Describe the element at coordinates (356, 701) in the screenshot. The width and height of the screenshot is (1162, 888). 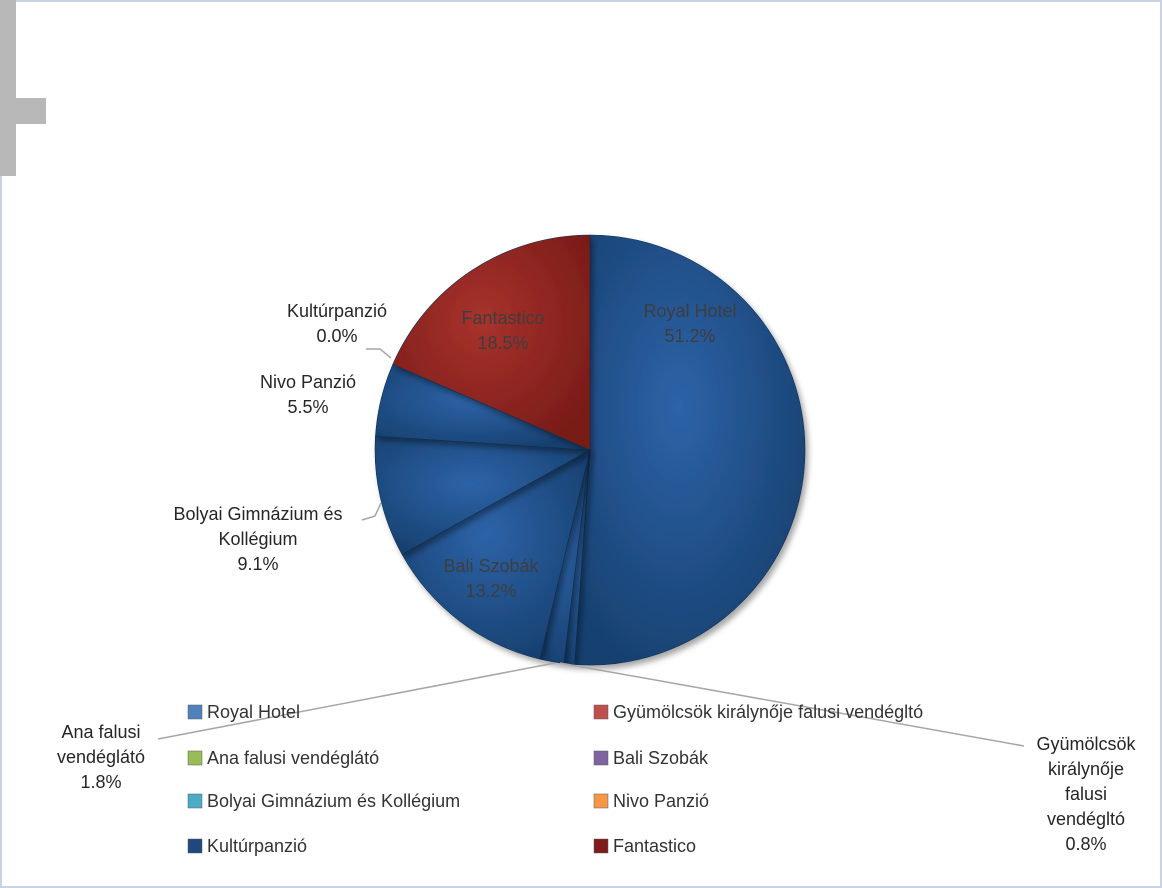
I see `leader-line-ana-falusi-vendeglato` at that location.